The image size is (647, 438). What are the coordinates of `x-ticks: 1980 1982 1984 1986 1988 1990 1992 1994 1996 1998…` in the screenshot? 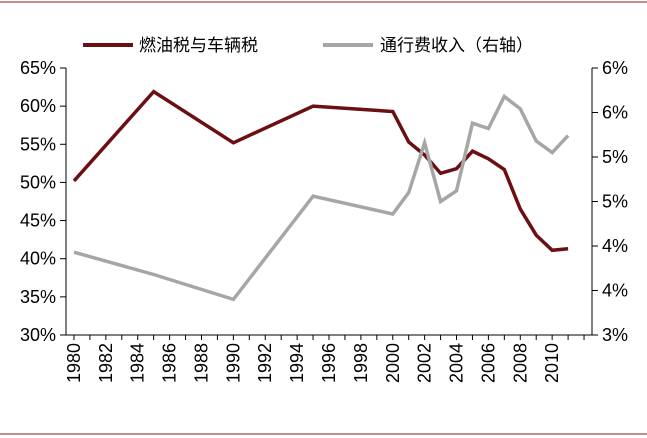 It's located at (324, 359).